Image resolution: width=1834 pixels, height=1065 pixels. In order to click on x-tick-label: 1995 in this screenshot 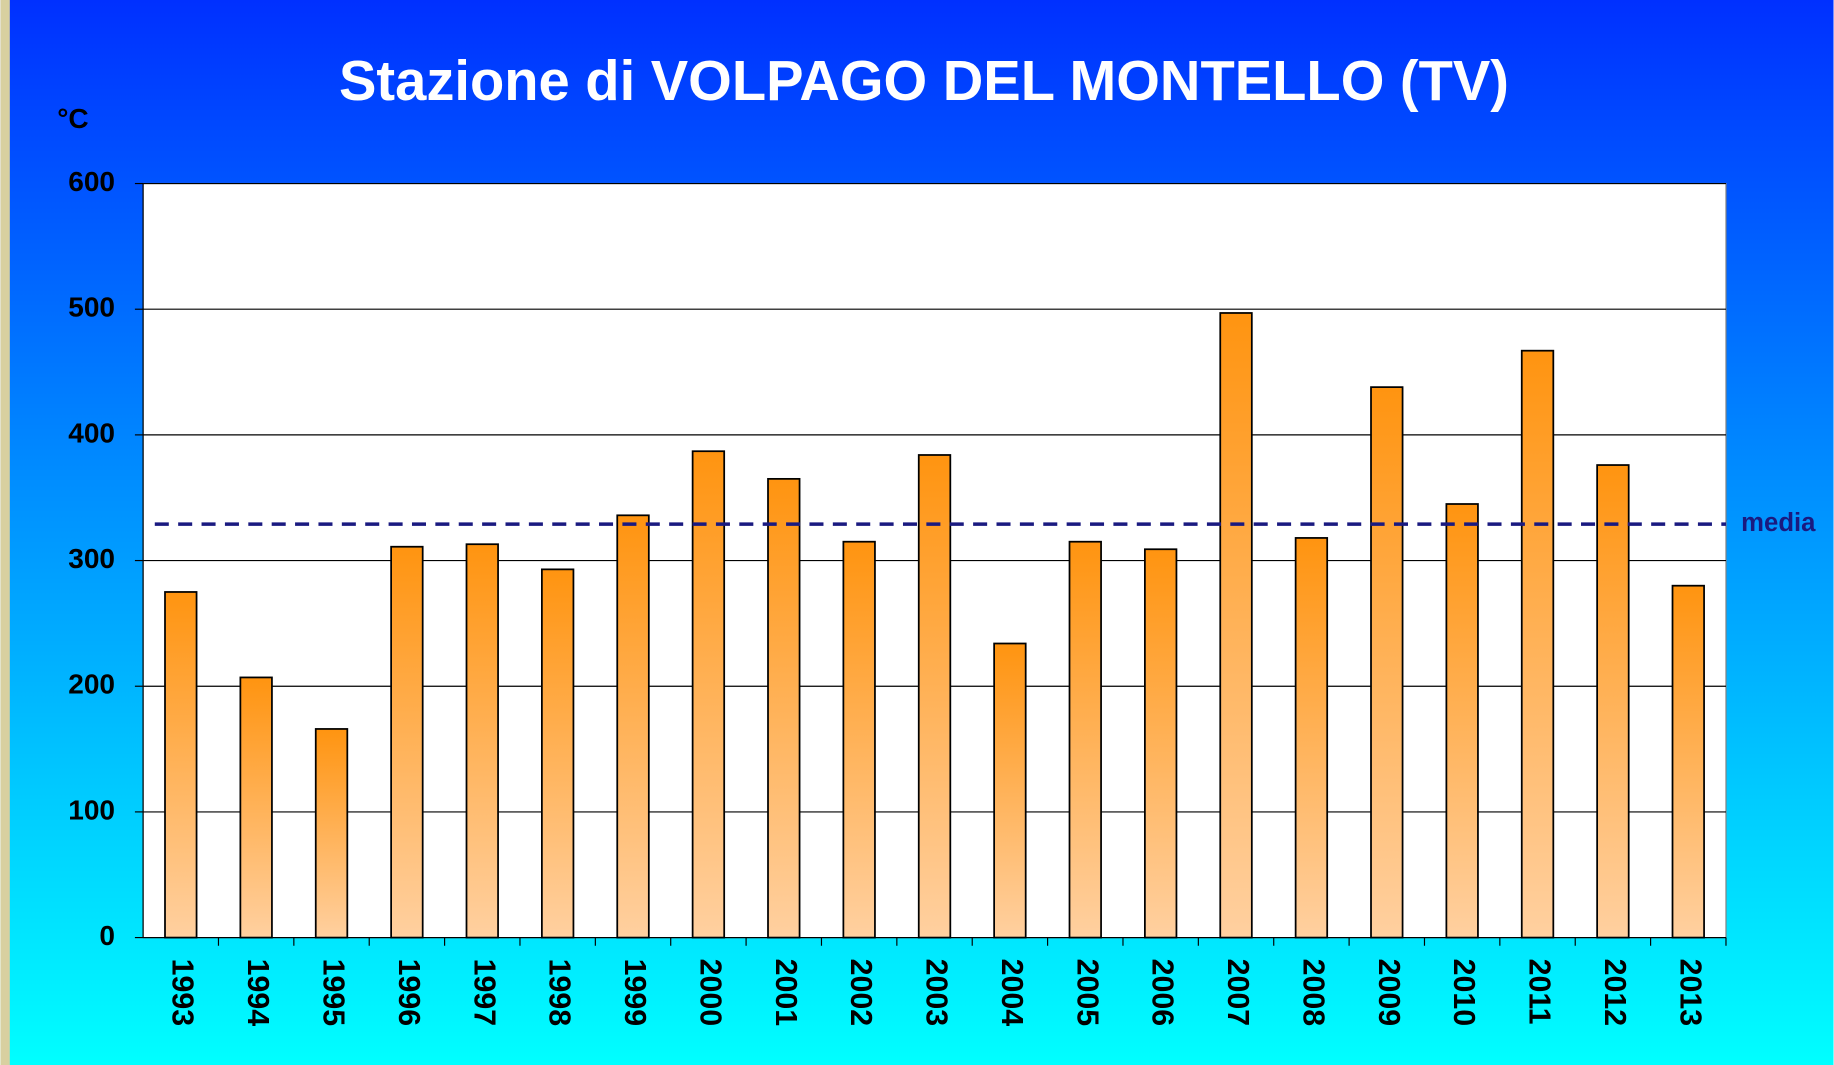, I will do `click(333, 993)`.